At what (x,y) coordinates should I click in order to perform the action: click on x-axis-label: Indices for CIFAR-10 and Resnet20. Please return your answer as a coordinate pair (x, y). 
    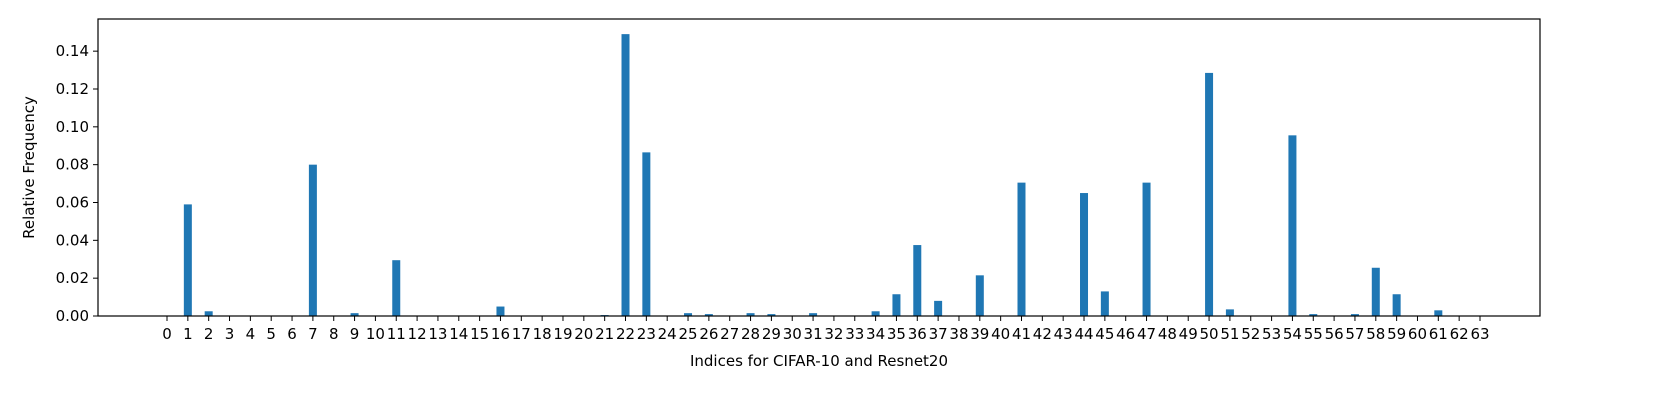
    Looking at the image, I should click on (819, 361).